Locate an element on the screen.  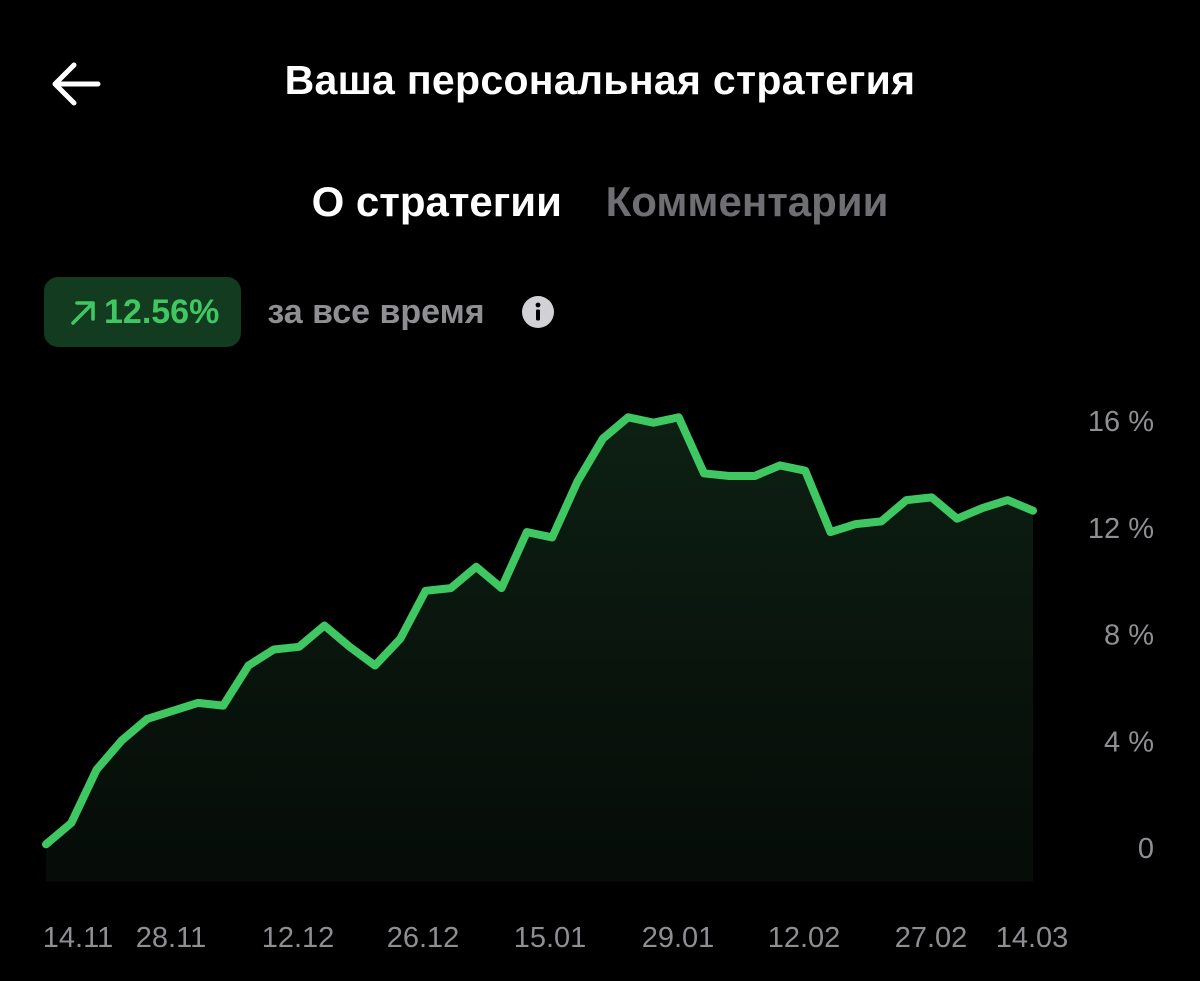
arrow-up-right-icon is located at coordinates (83, 313).